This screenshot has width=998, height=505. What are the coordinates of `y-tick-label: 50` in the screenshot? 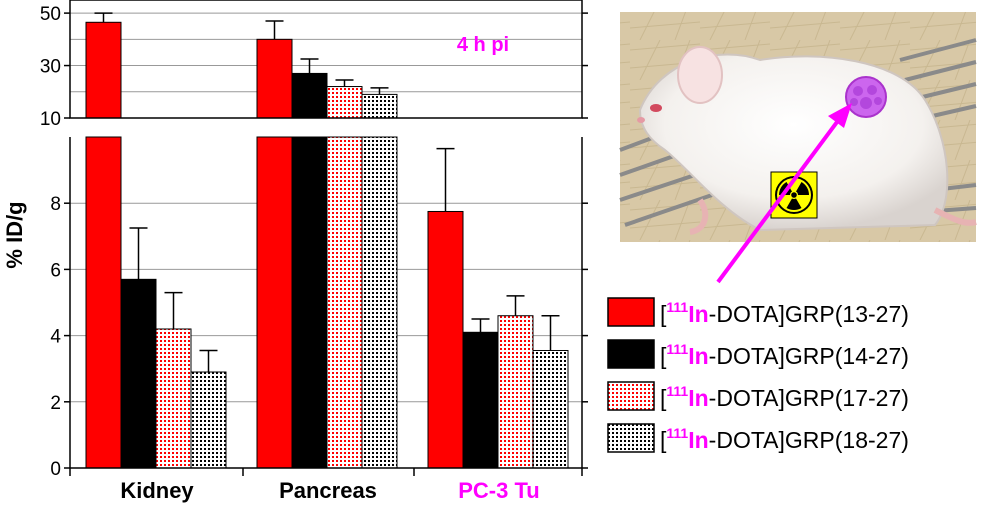 It's located at (50, 14).